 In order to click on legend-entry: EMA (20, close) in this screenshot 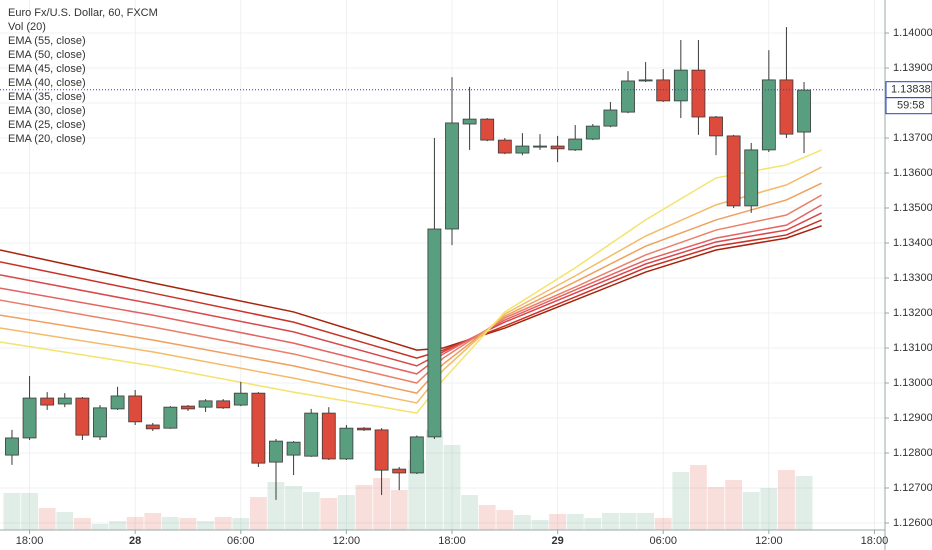, I will do `click(47, 139)`.